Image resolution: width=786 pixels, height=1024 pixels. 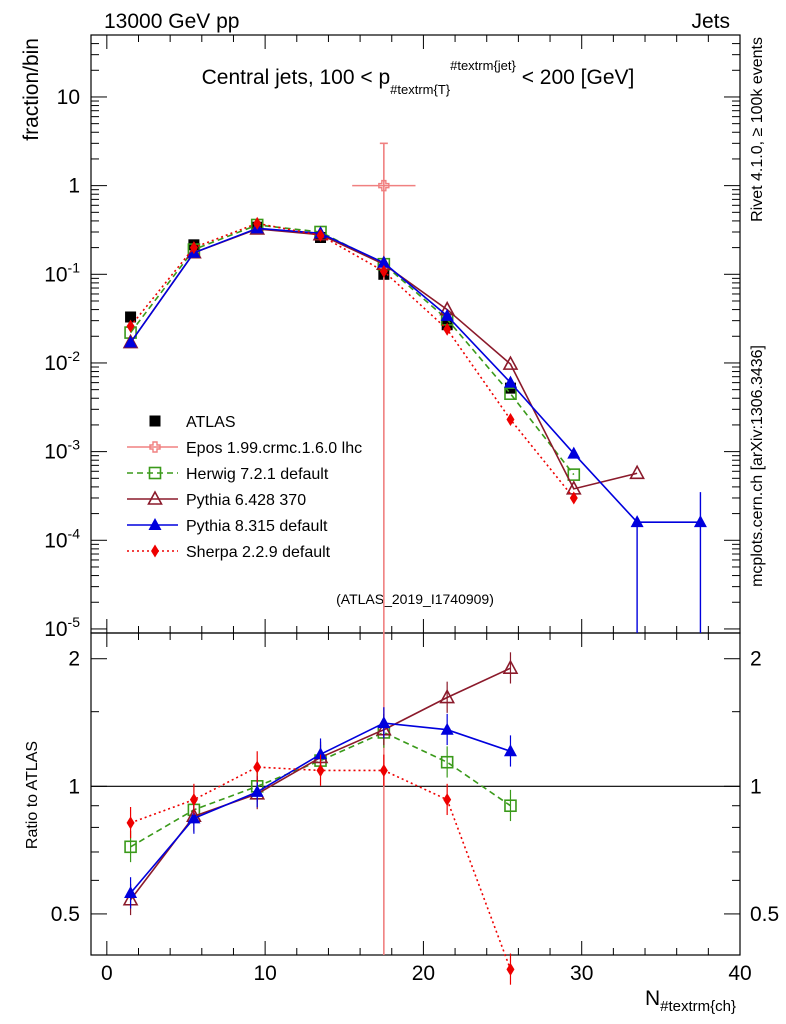 I want to click on ratio-tick-label-right: 0.5, so click(x=764, y=914).